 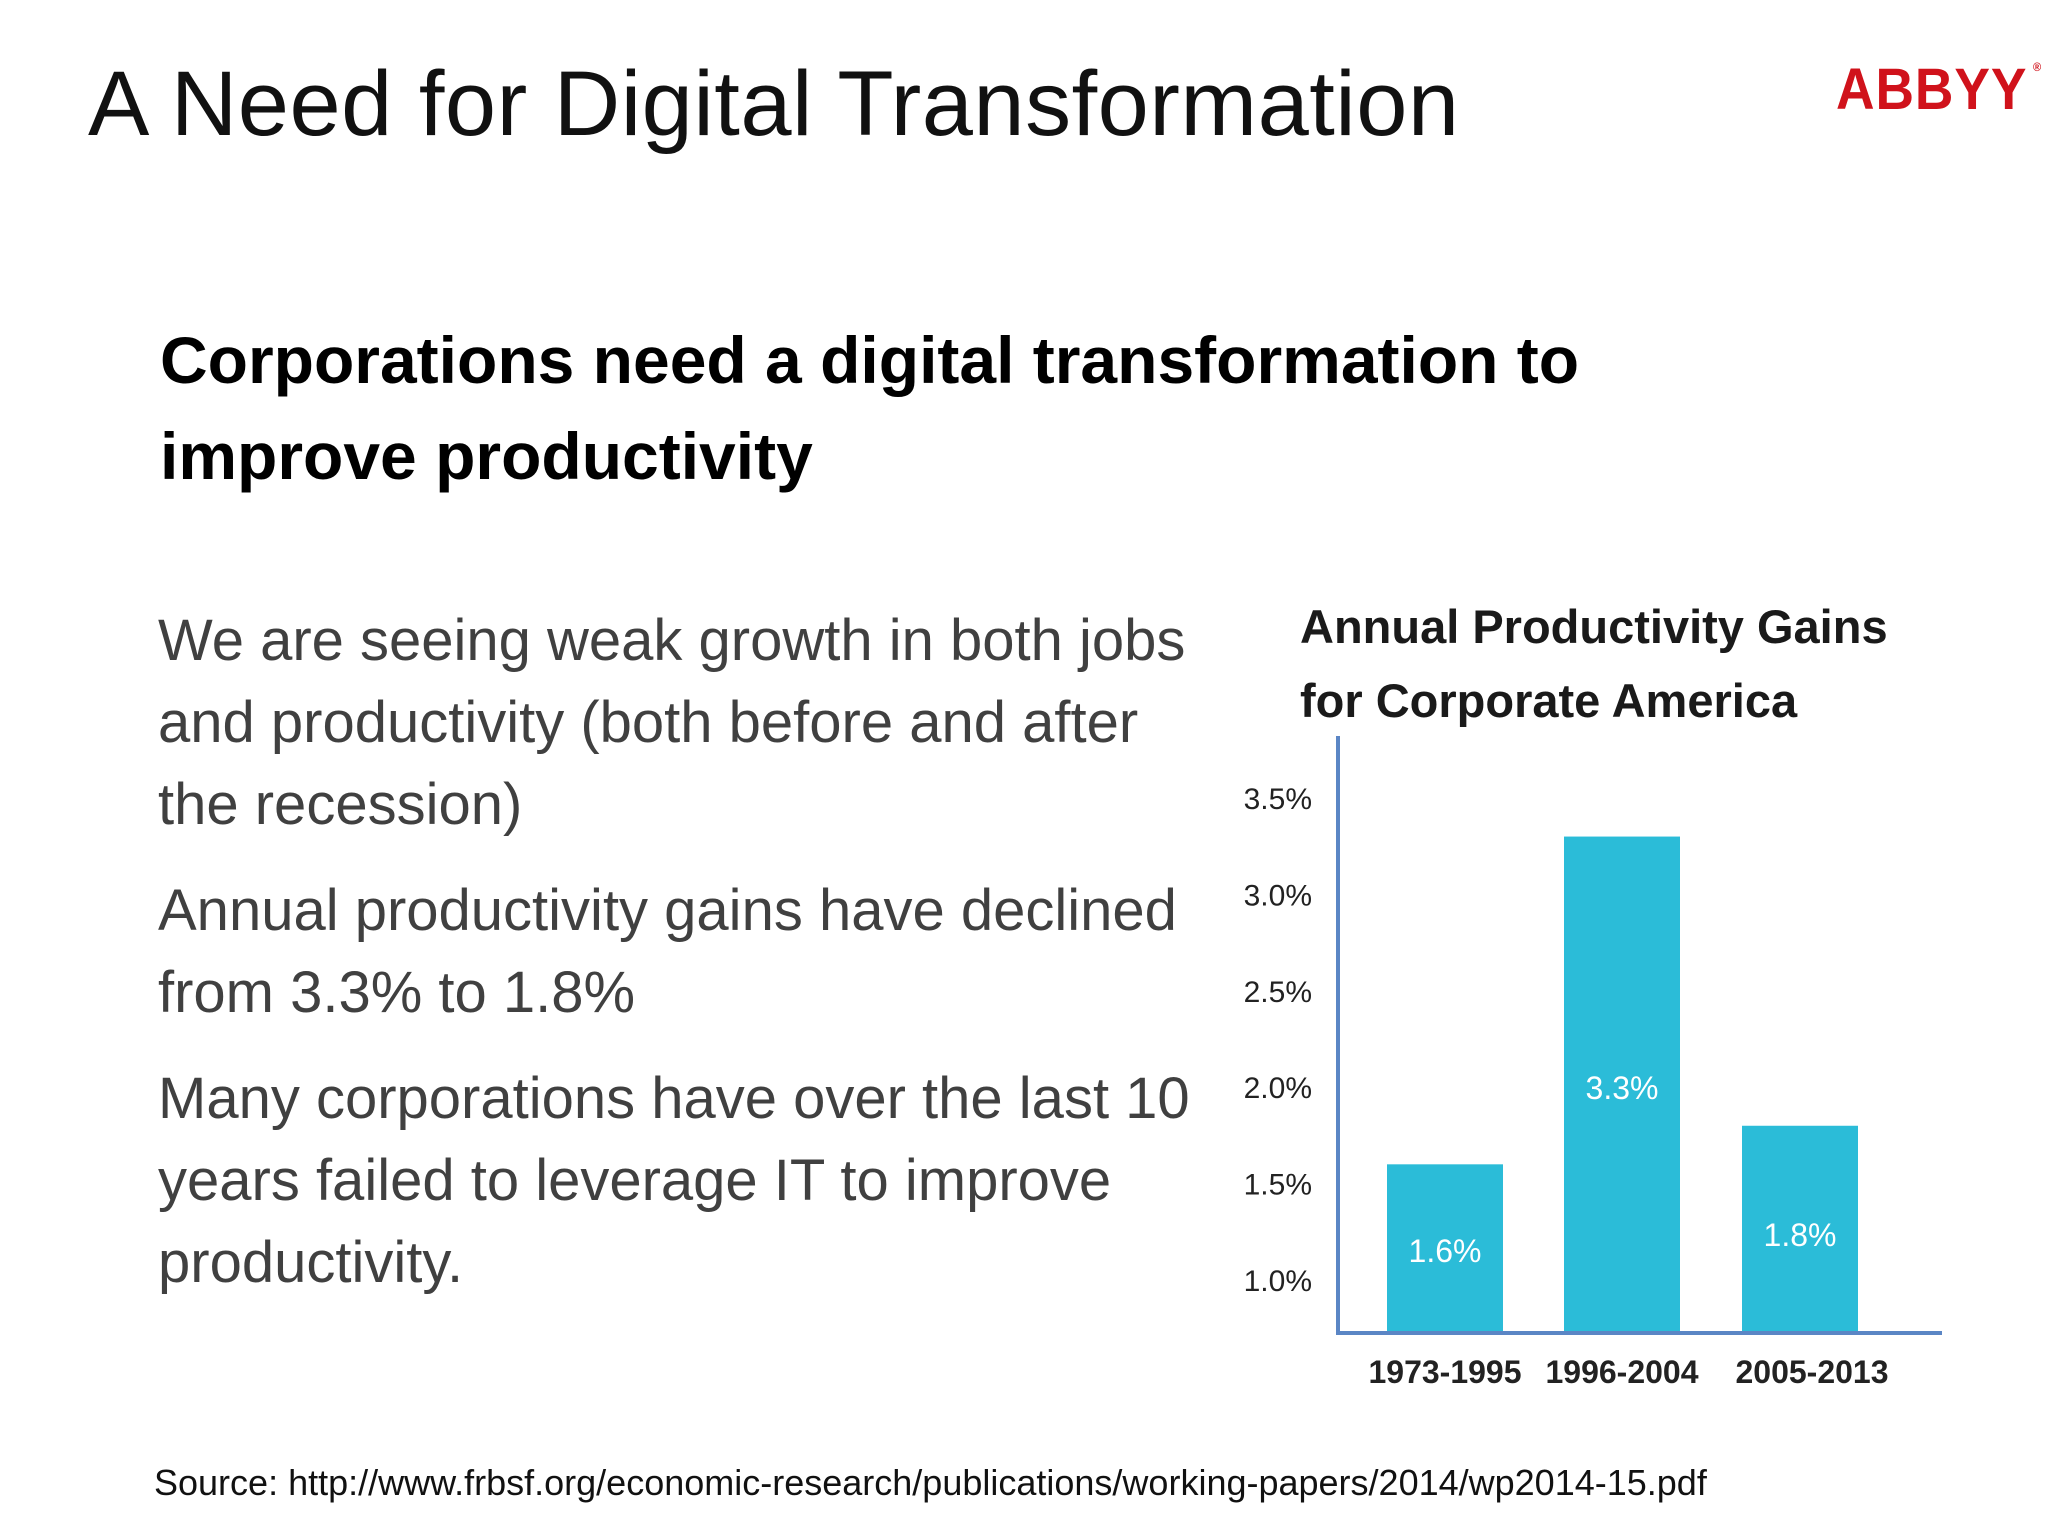 What do you see at coordinates (1800, 1235) in the screenshot?
I see `bar-data-label: 1.8%` at bounding box center [1800, 1235].